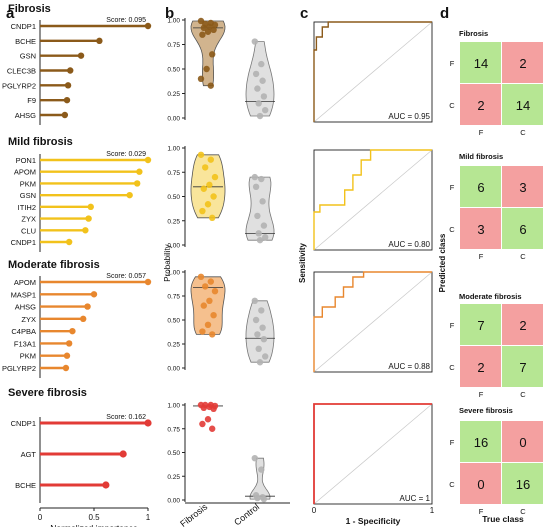 The height and width of the screenshot is (527, 550). What do you see at coordinates (480, 105) in the screenshot?
I see `matrix-value: 2` at bounding box center [480, 105].